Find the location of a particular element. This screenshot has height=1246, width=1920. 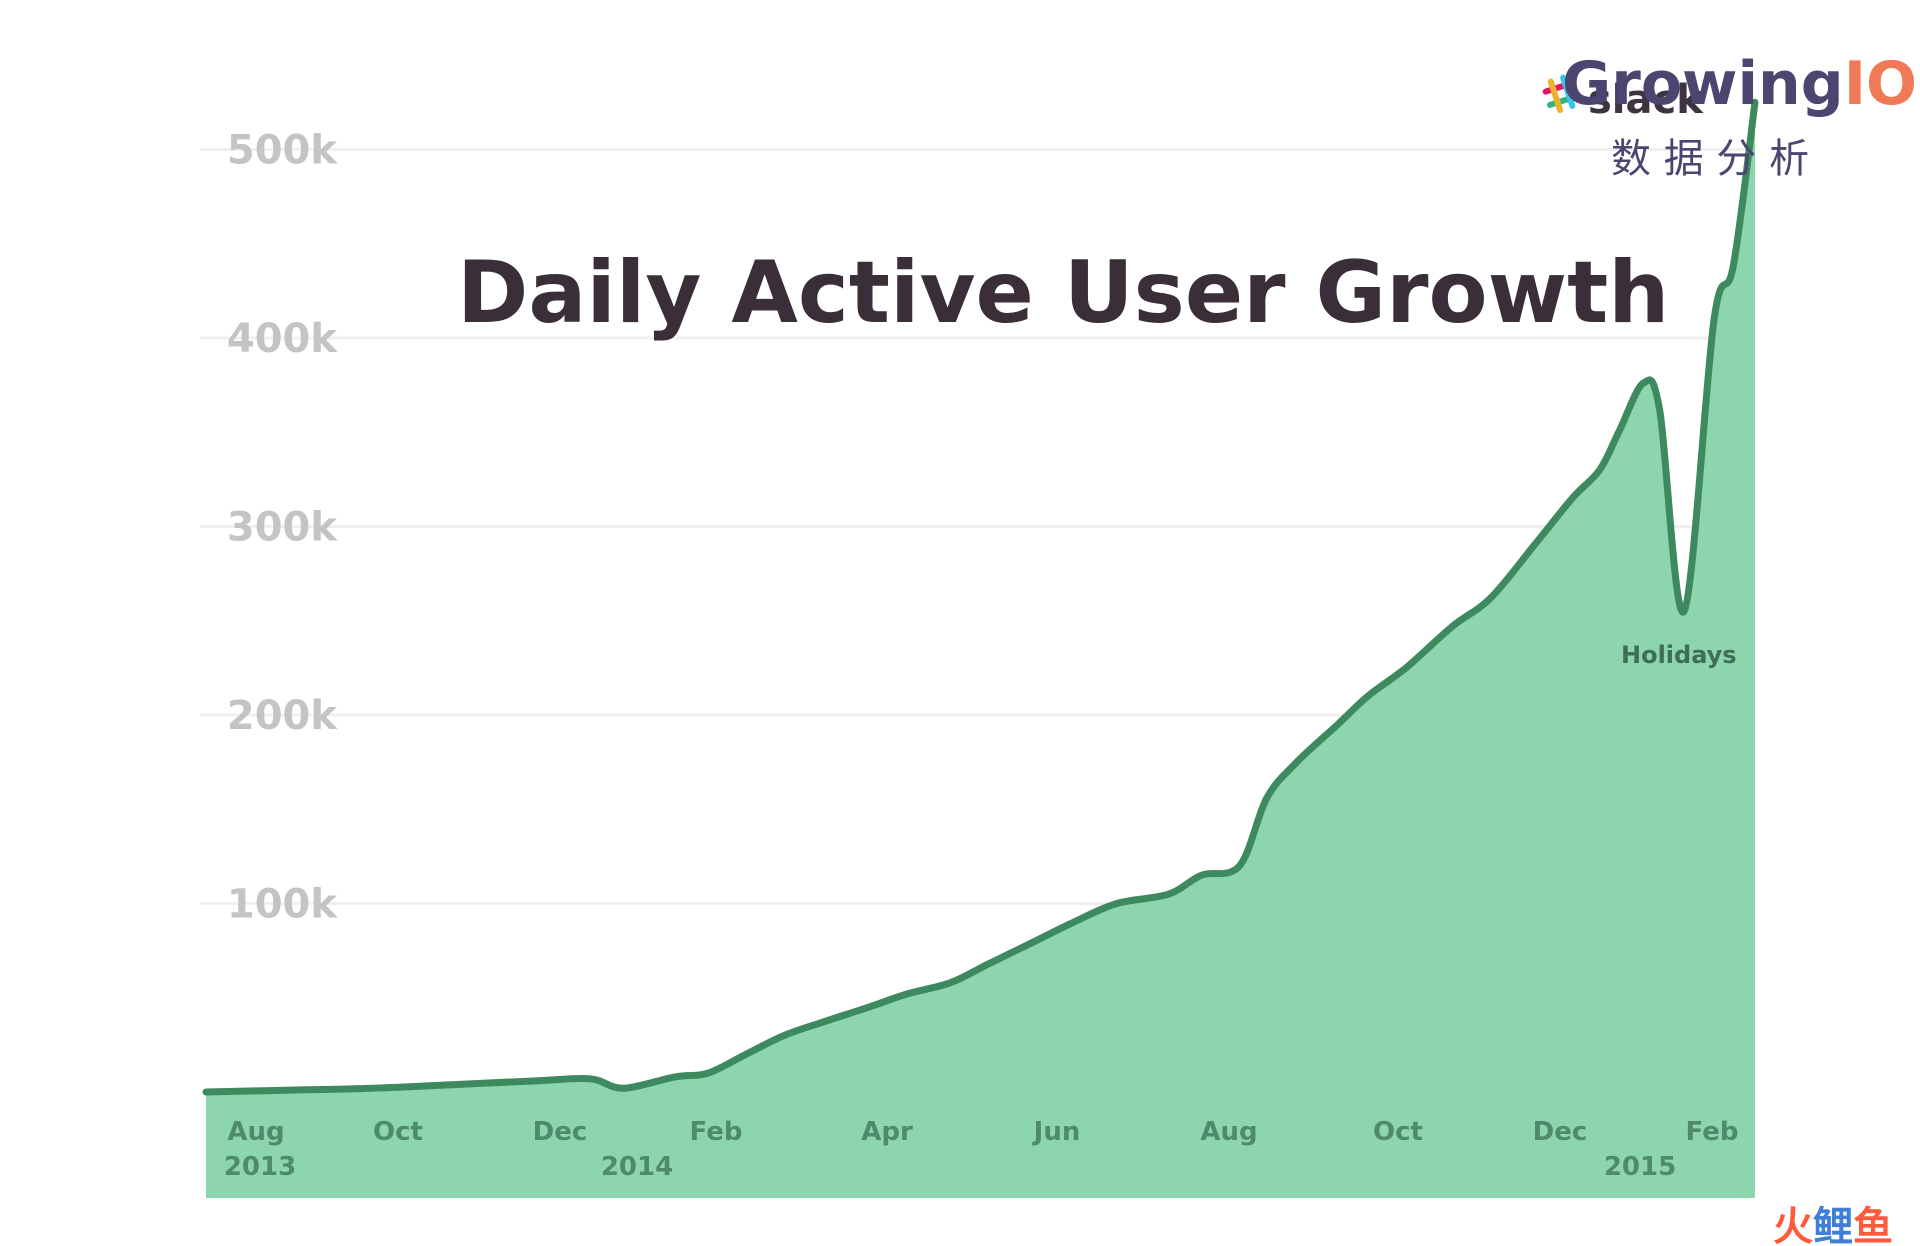

x-tick-month: Apr is located at coordinates (887, 1132).